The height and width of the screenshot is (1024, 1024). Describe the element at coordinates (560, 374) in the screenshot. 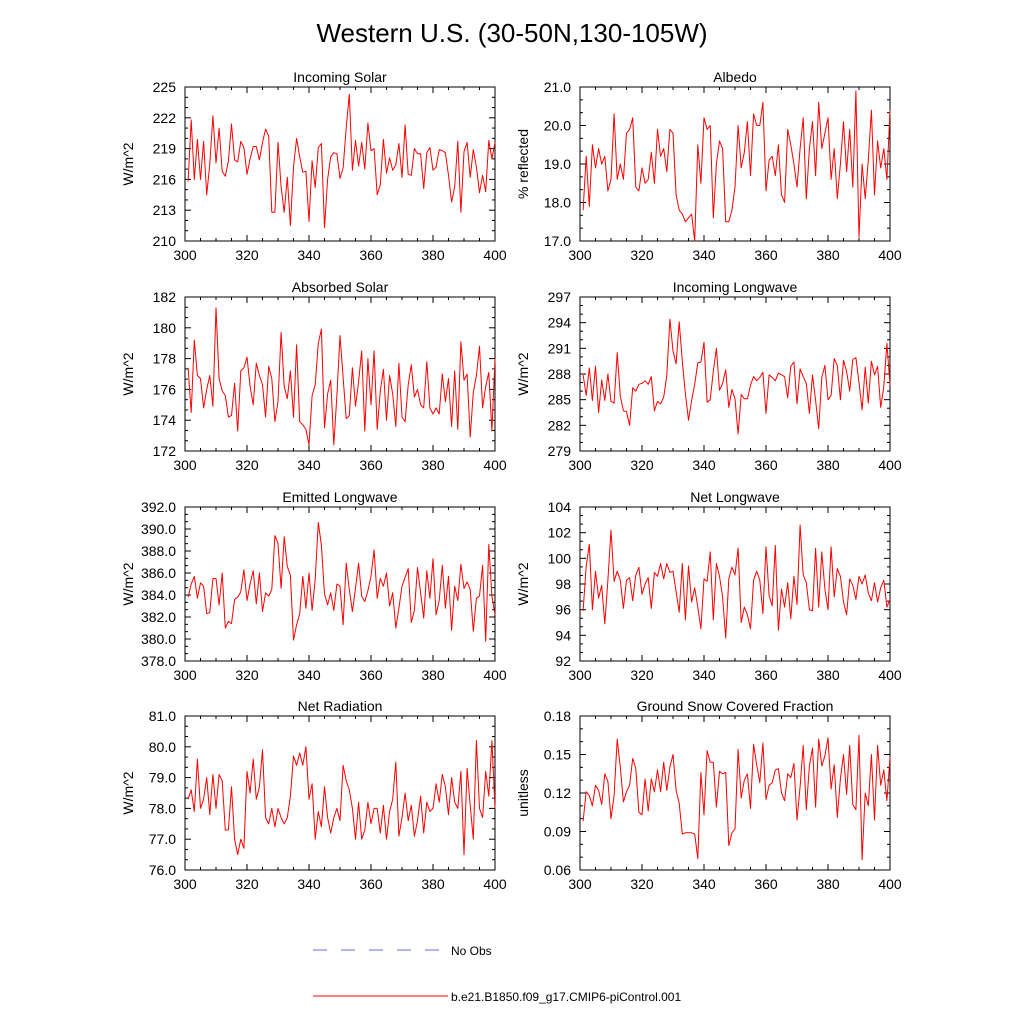

I see `y-tick-label: 288` at that location.